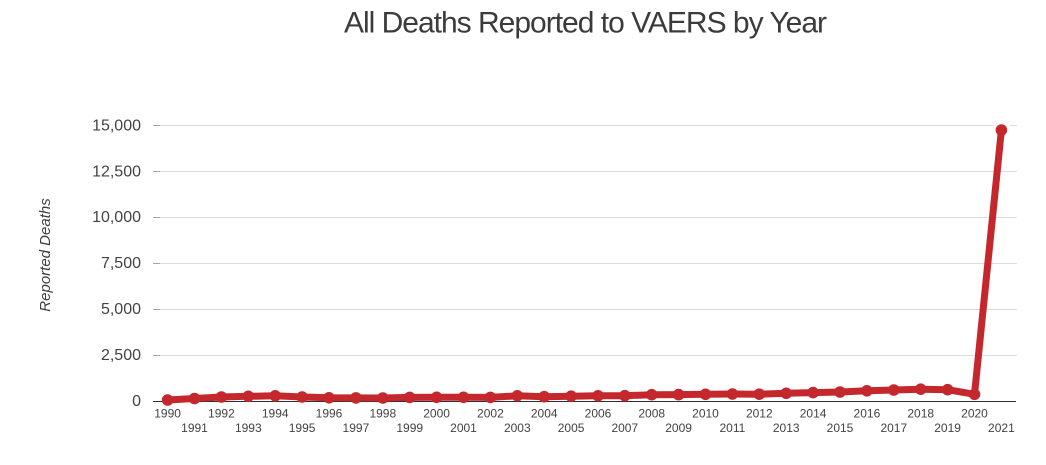 The height and width of the screenshot is (465, 1046). Describe the element at coordinates (221, 414) in the screenshot. I see `svg-text: 1992` at that location.